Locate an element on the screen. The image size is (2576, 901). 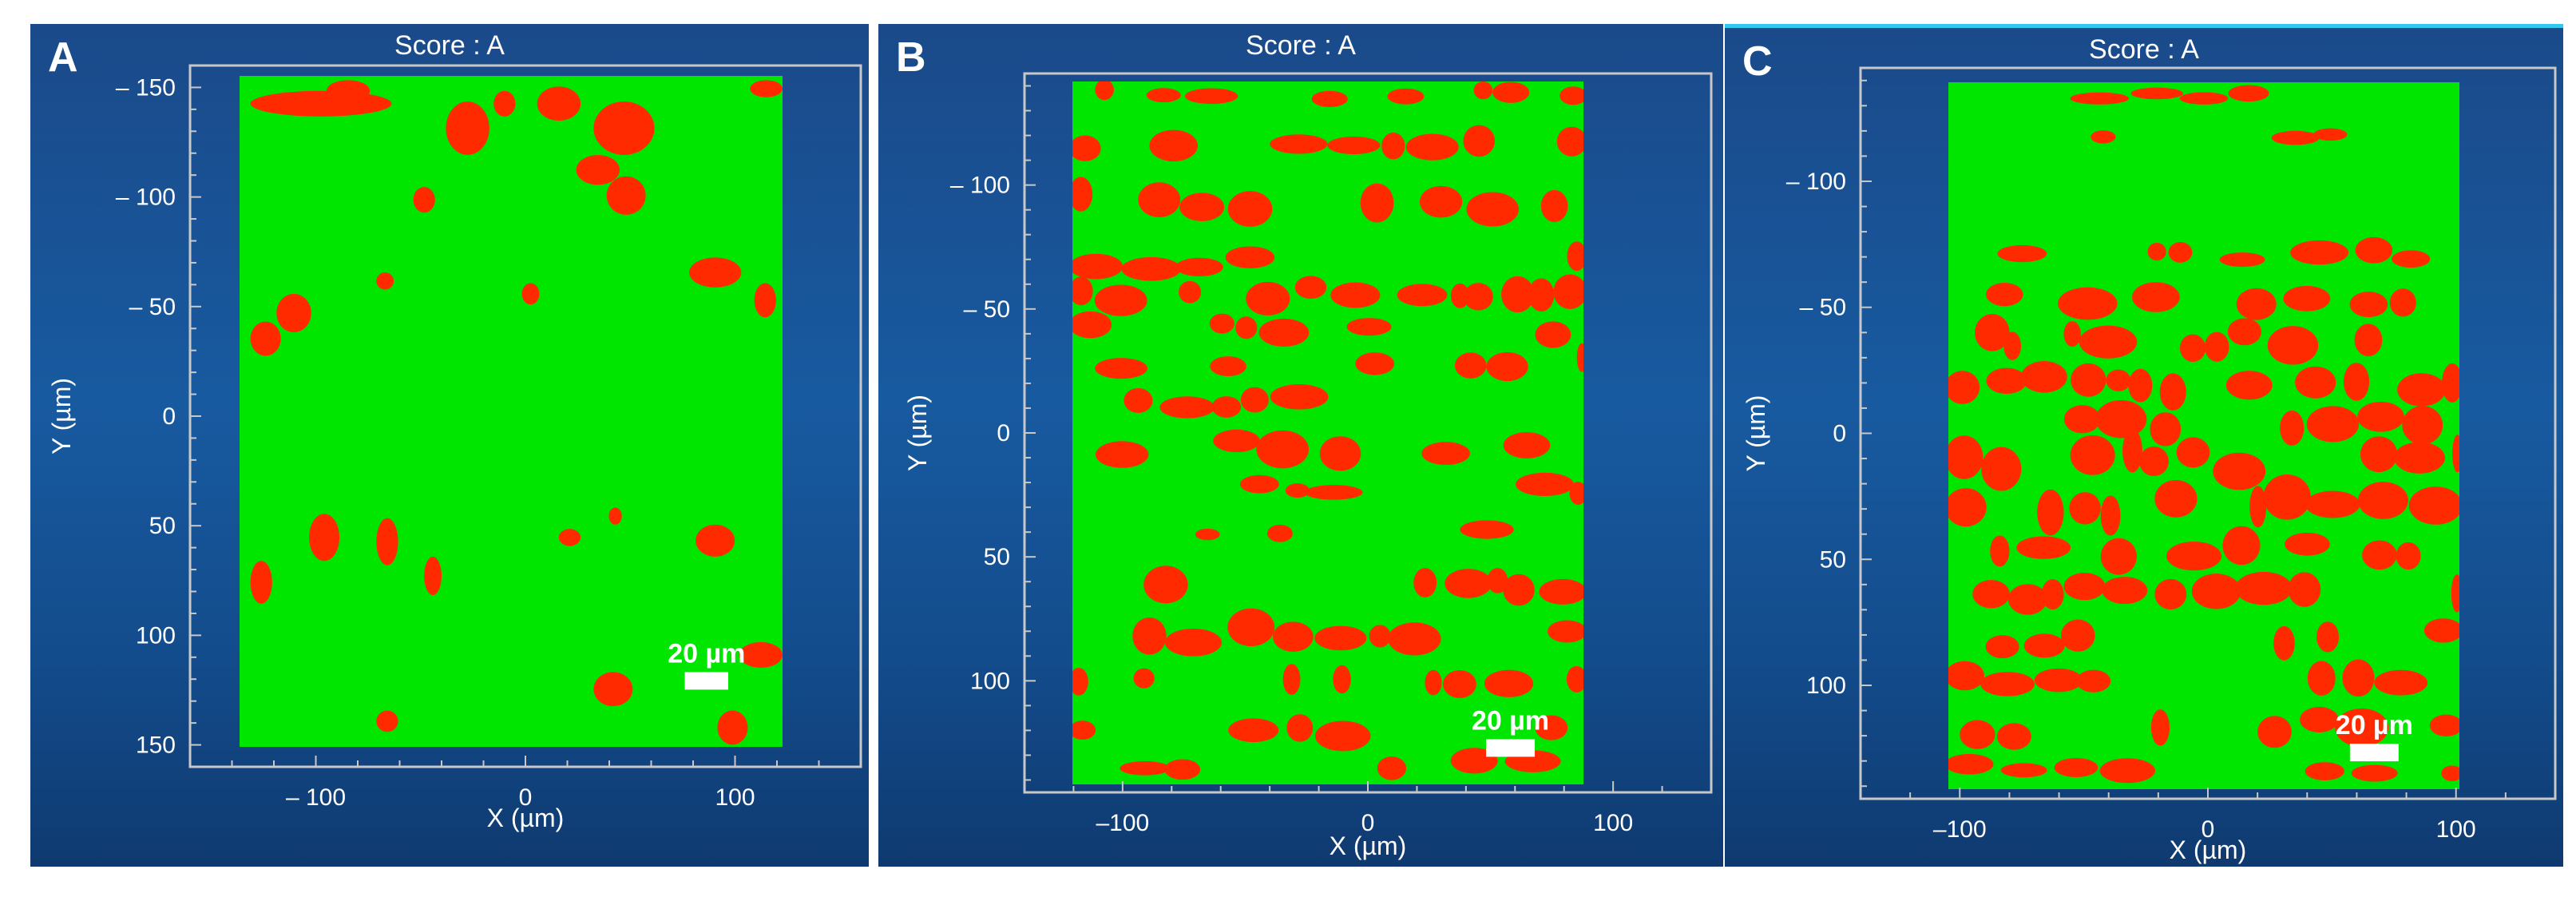
y-tick-label: 50 is located at coordinates (997, 557).